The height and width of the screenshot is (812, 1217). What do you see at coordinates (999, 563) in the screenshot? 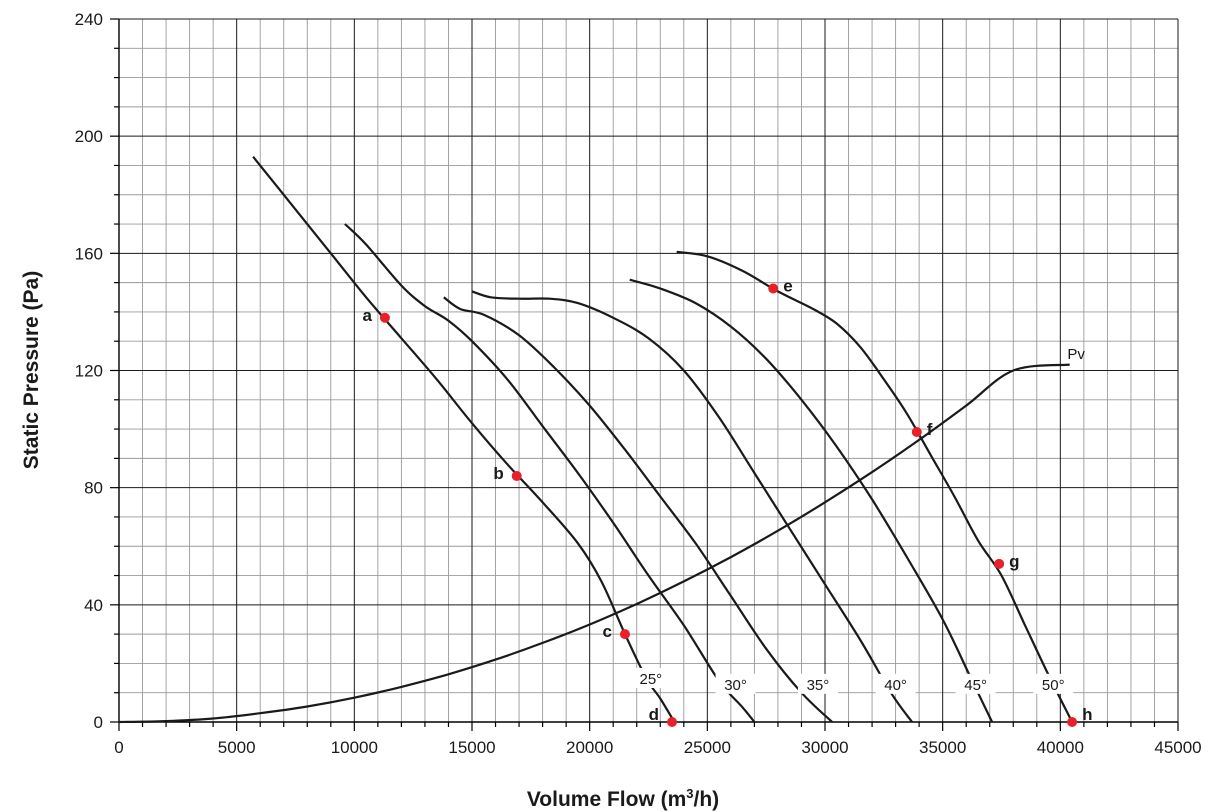
I see `operating-point-g` at bounding box center [999, 563].